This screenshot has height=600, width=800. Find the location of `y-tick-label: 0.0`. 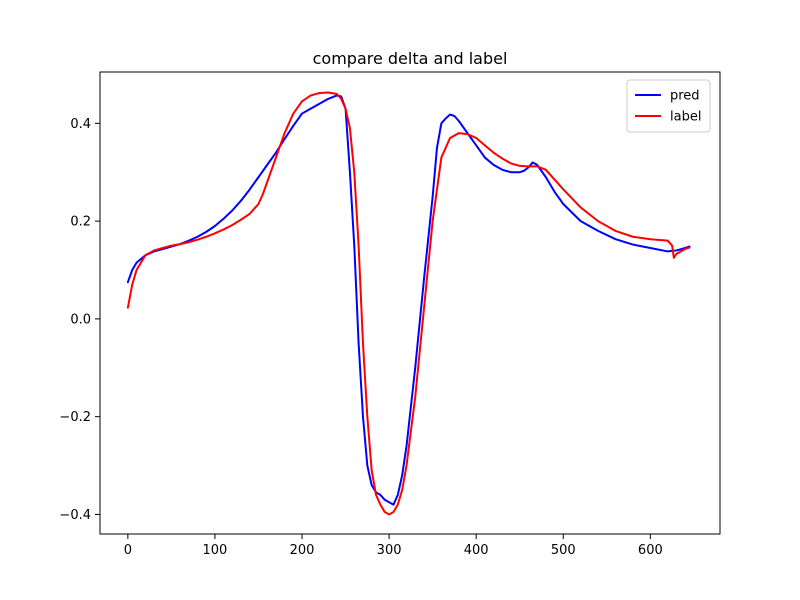

y-tick-label: 0.0 is located at coordinates (80, 319).